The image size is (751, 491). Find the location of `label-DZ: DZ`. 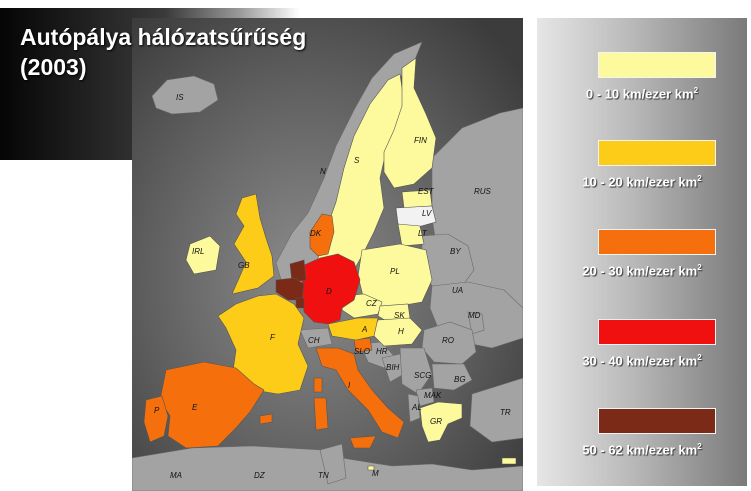

label-DZ: DZ is located at coordinates (260, 475).